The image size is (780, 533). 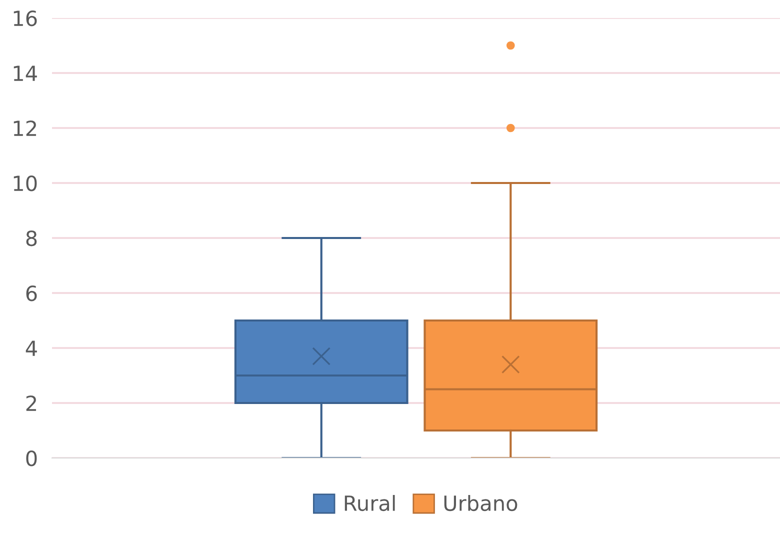 What do you see at coordinates (25, 73) in the screenshot?
I see `y-tick-label: 14` at bounding box center [25, 73].